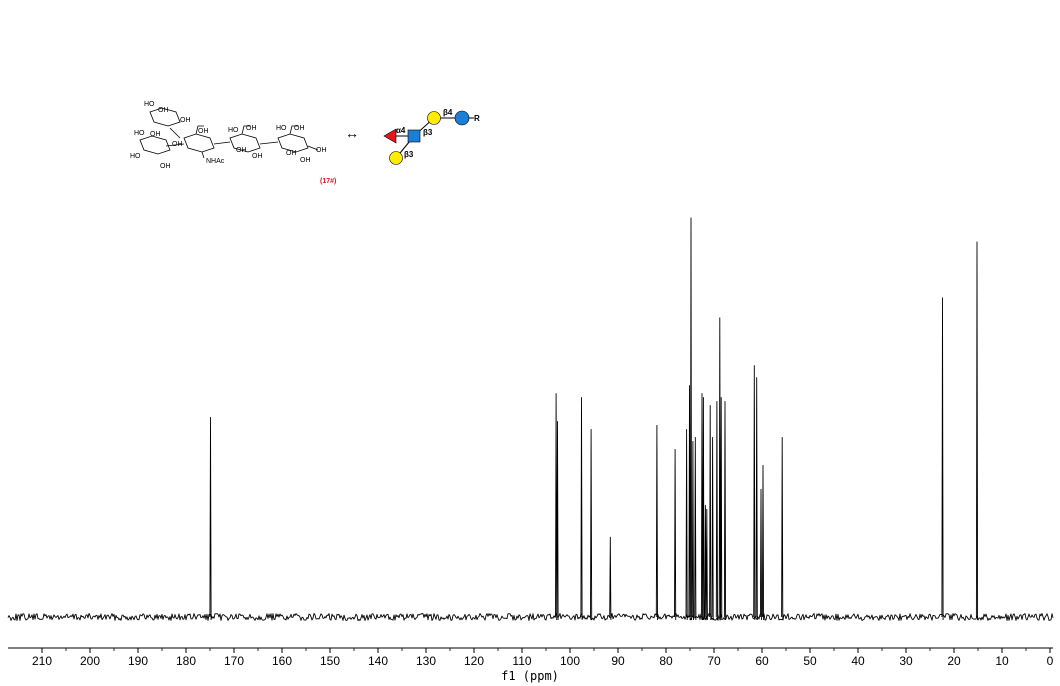 The image size is (1060, 686). I want to click on x-tick-label: 100, so click(570, 661).